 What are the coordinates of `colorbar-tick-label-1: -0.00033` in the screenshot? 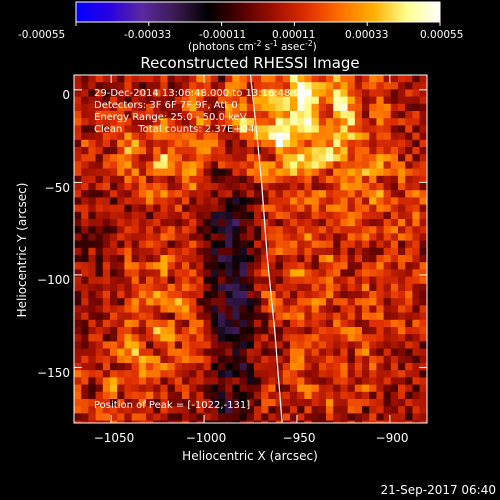 It's located at (147, 35).